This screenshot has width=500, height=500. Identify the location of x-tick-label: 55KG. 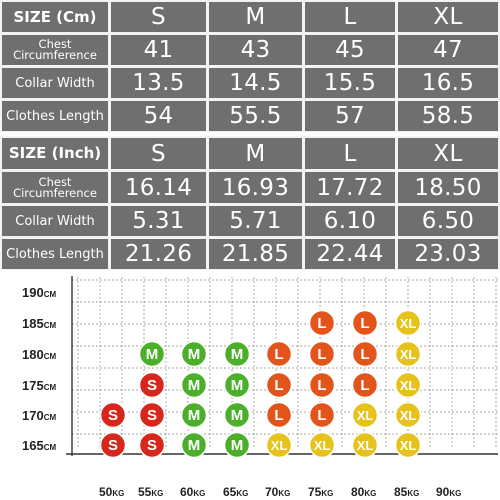
(150, 492).